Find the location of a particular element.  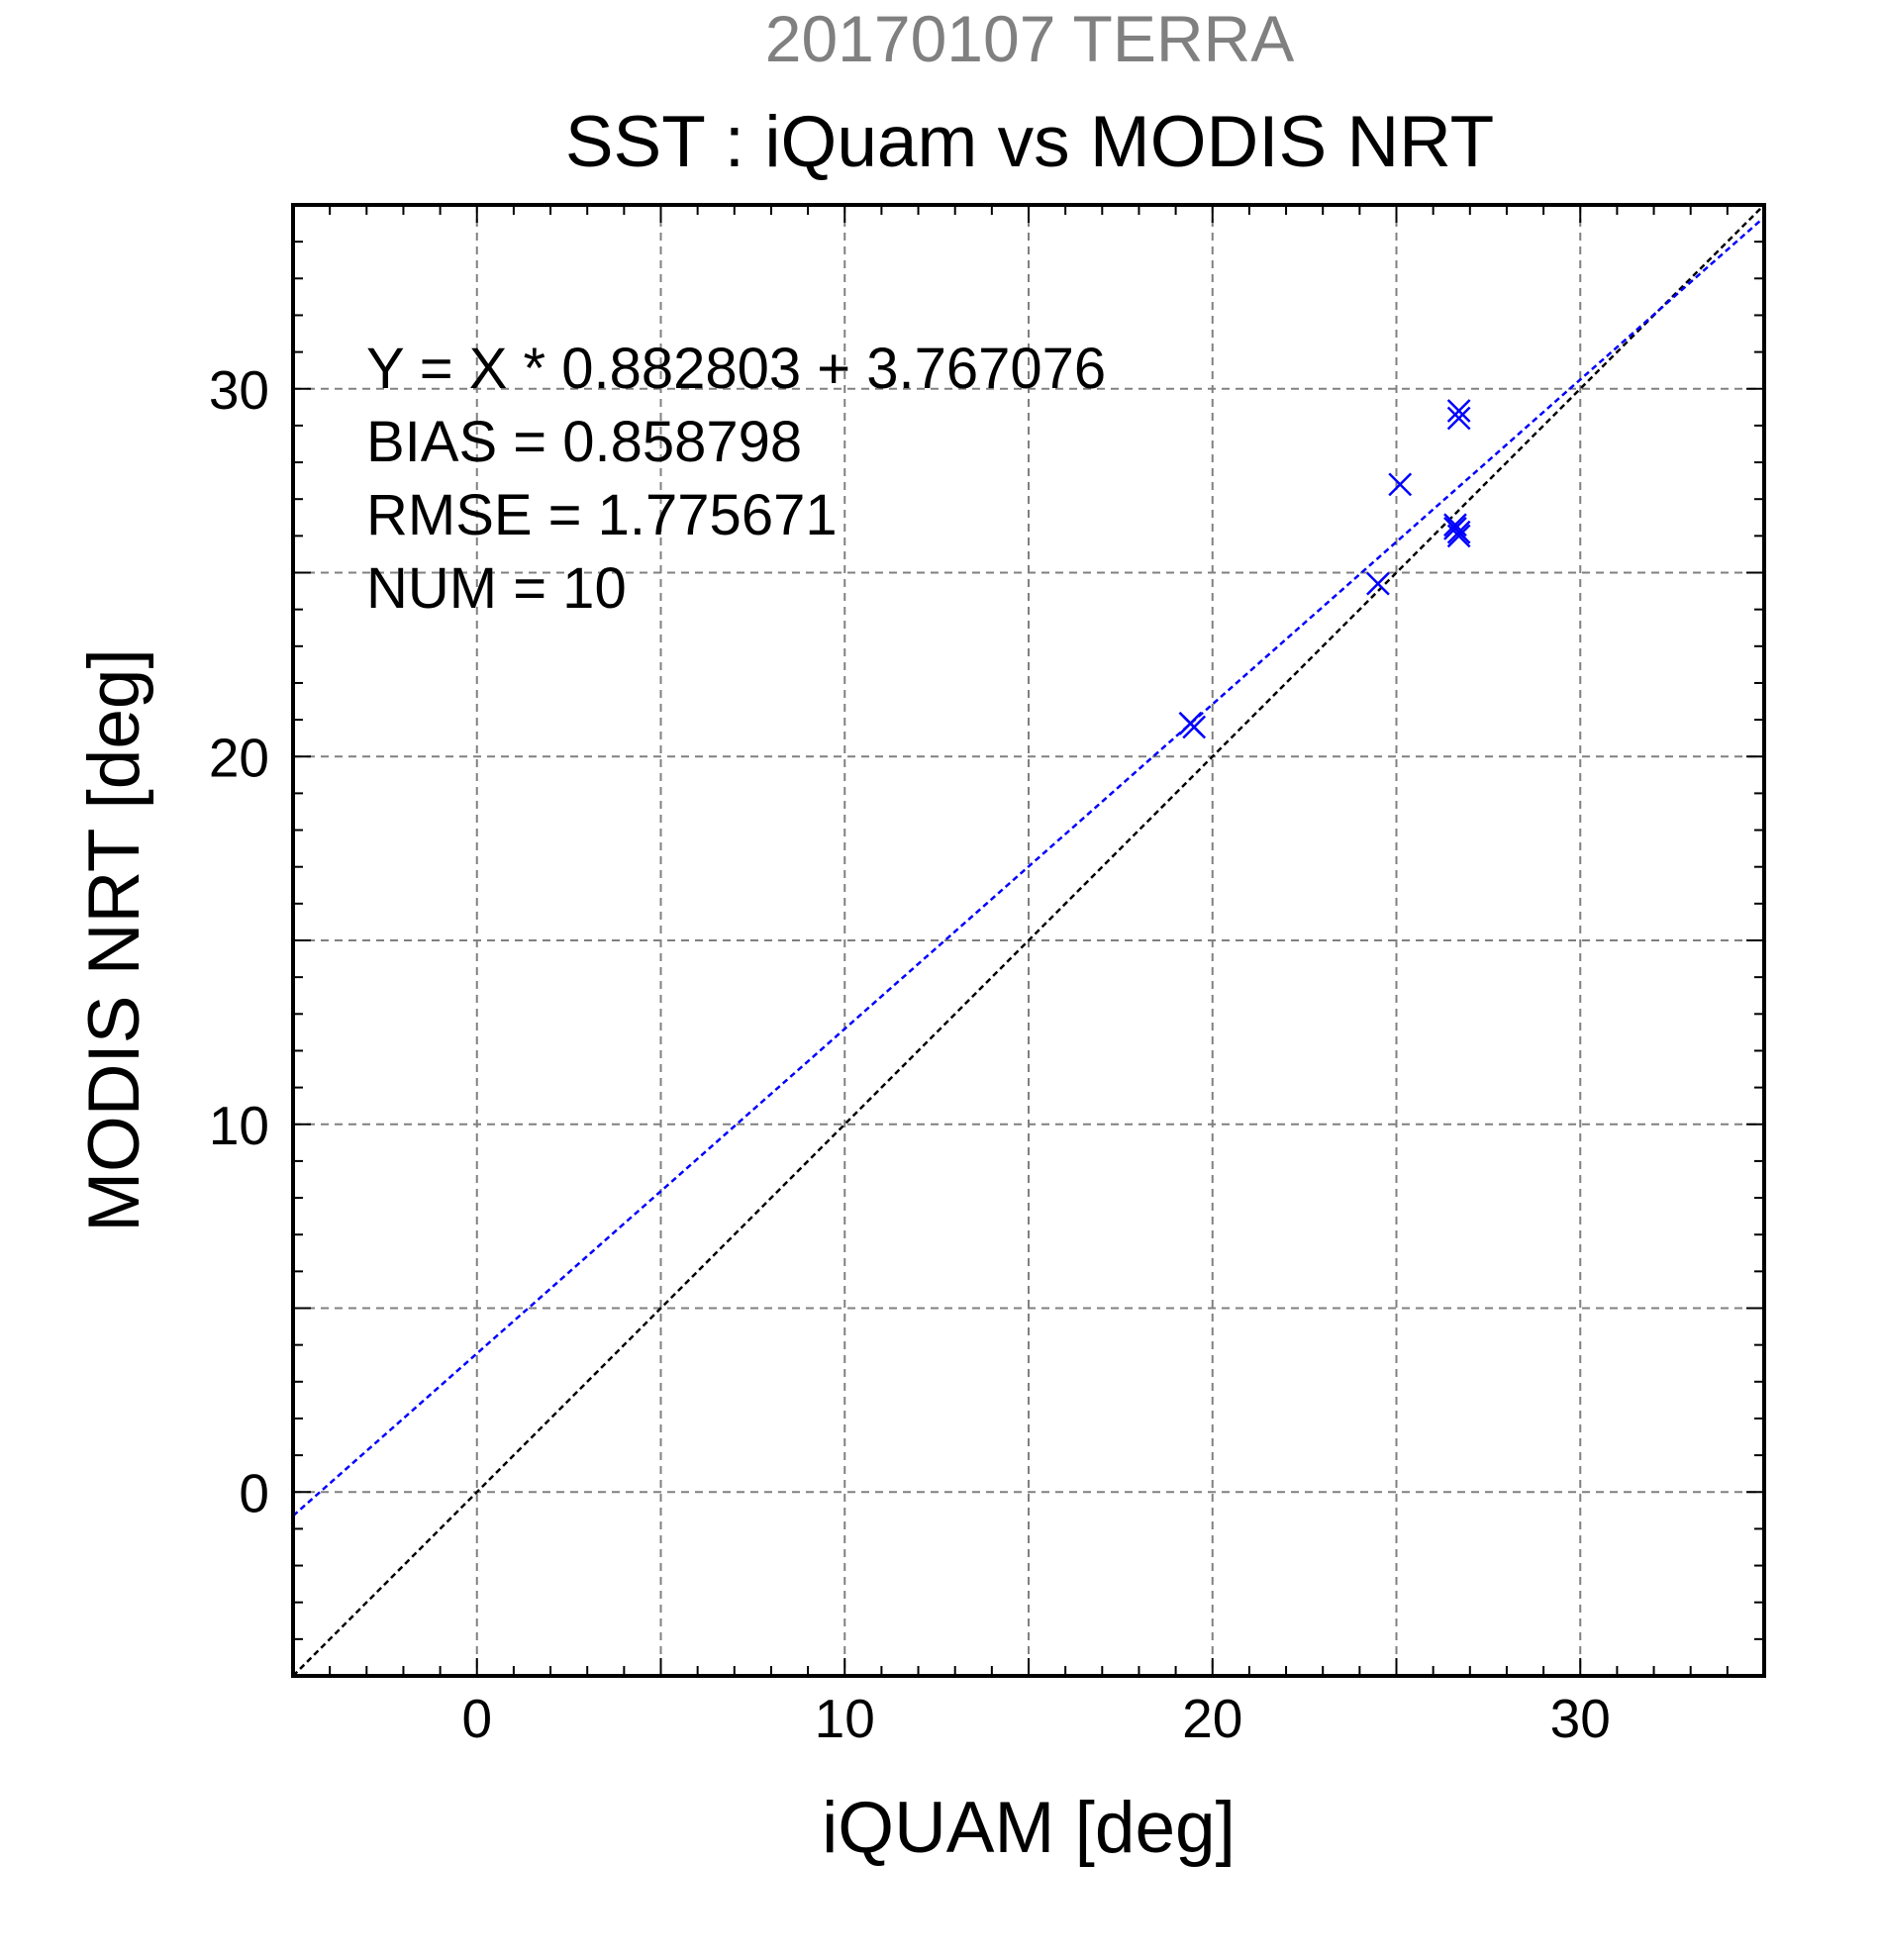

bias-stat: BIAS = 0.858798 is located at coordinates (584, 442).